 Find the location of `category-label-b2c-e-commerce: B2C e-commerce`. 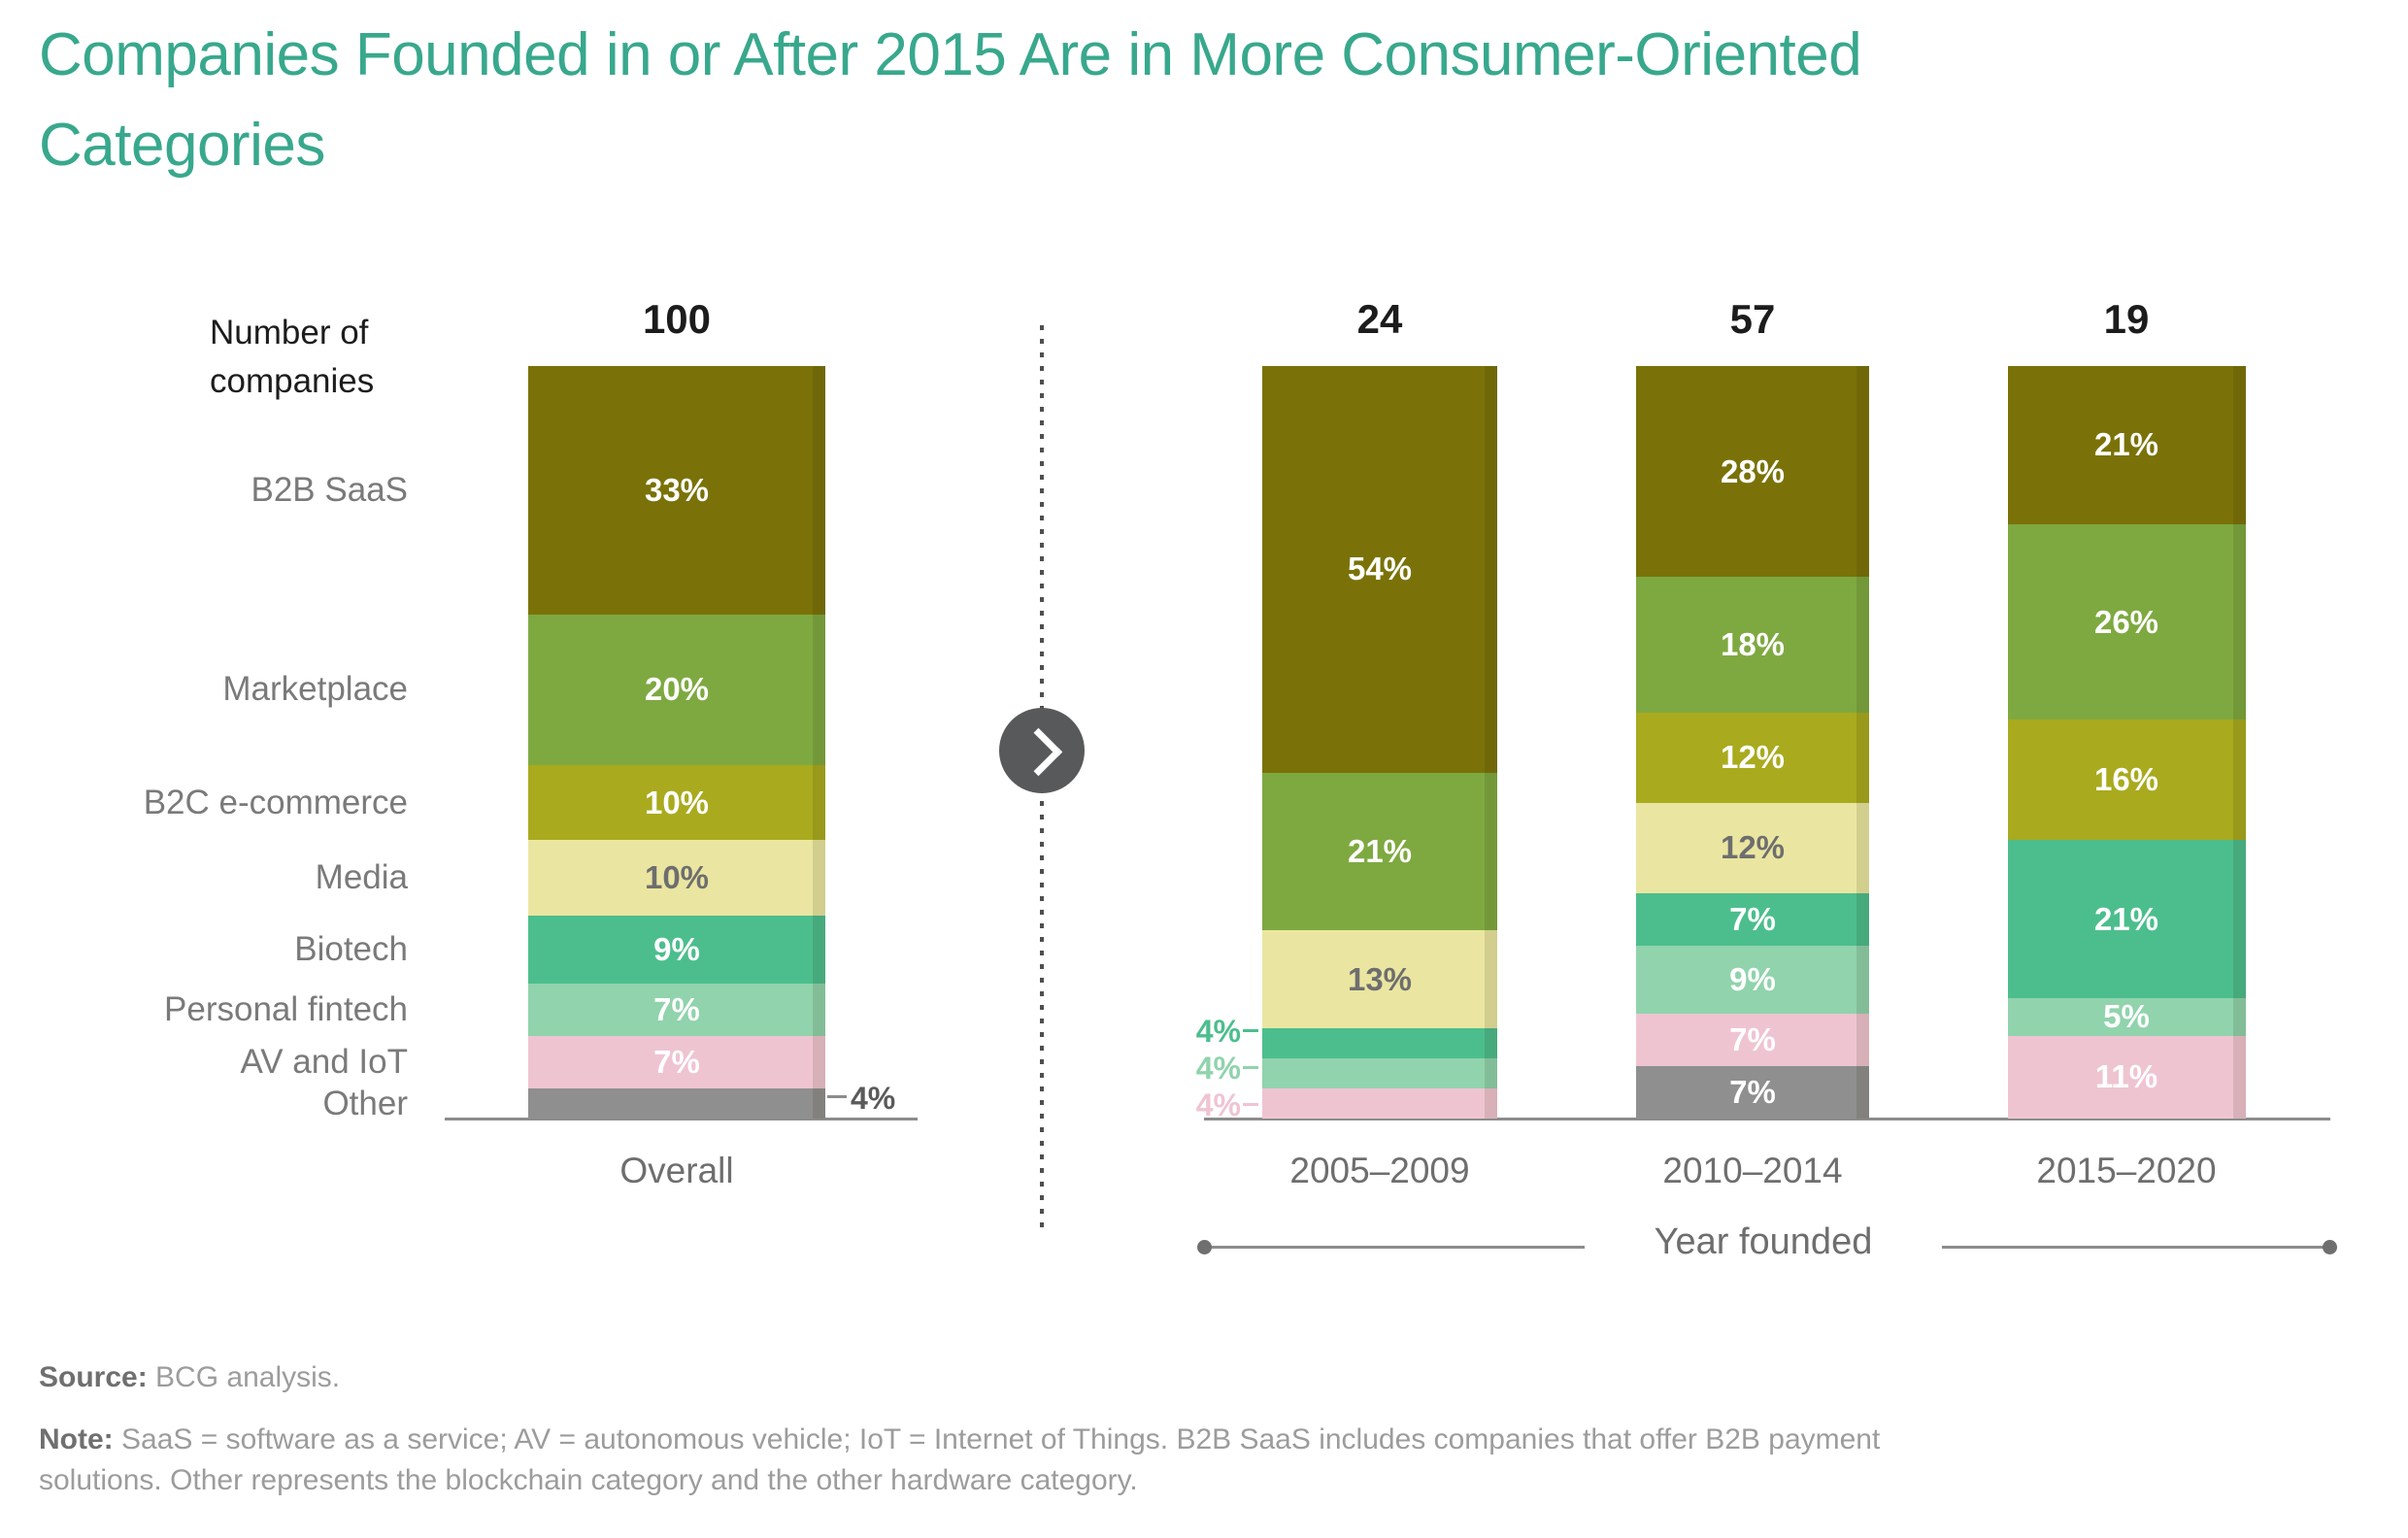

category-label-b2c-e-commerce: B2C e-commerce is located at coordinates (275, 802).